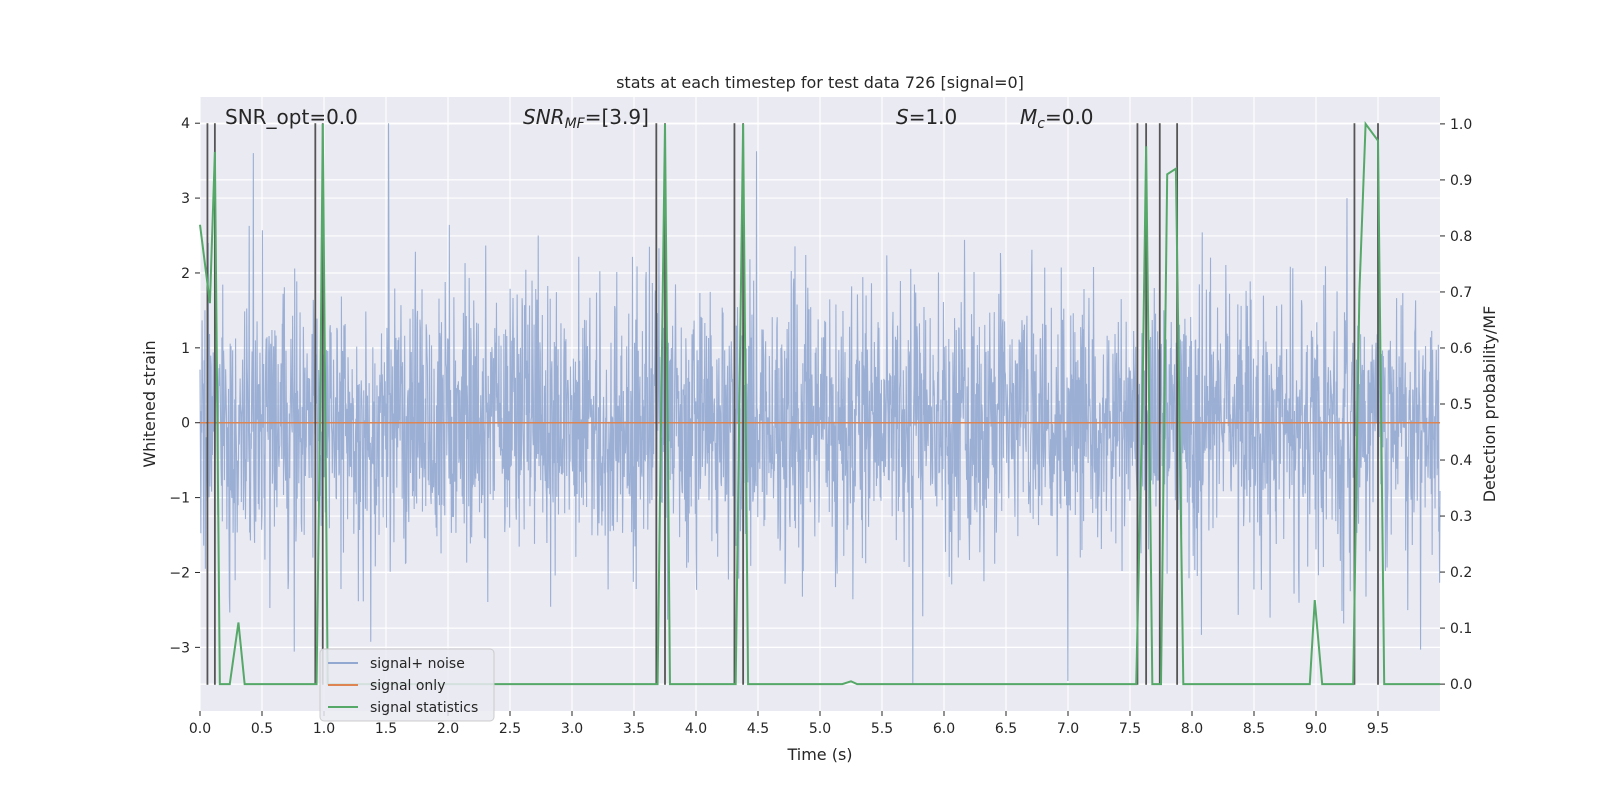 The width and height of the screenshot is (1600, 800). I want to click on right-y-tick-label: 0.0, so click(1461, 685).